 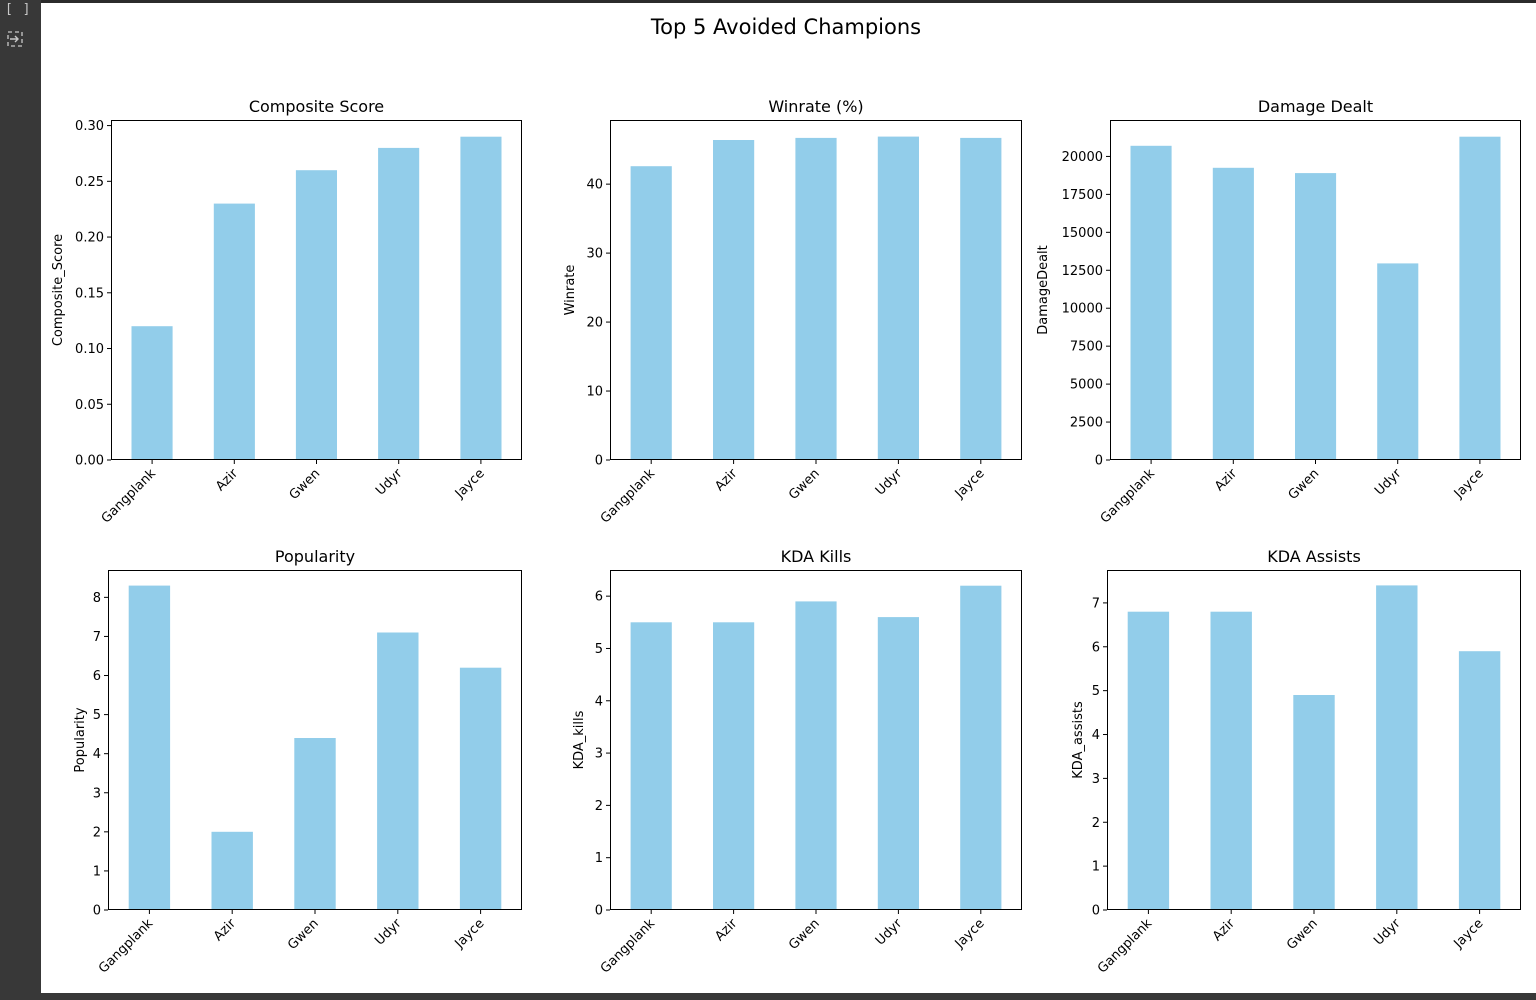 What do you see at coordinates (815, 106) in the screenshot?
I see `chart-title: Winrate (%)` at bounding box center [815, 106].